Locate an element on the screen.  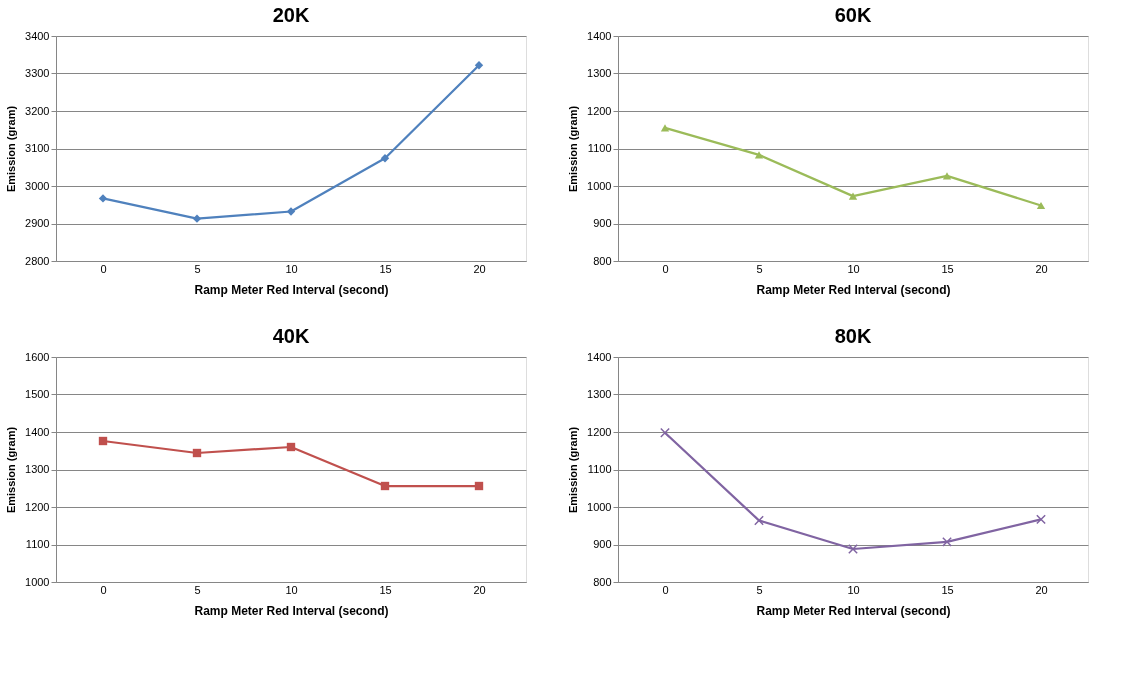
y-tick-label: 3400 is located at coordinates (37, 35).